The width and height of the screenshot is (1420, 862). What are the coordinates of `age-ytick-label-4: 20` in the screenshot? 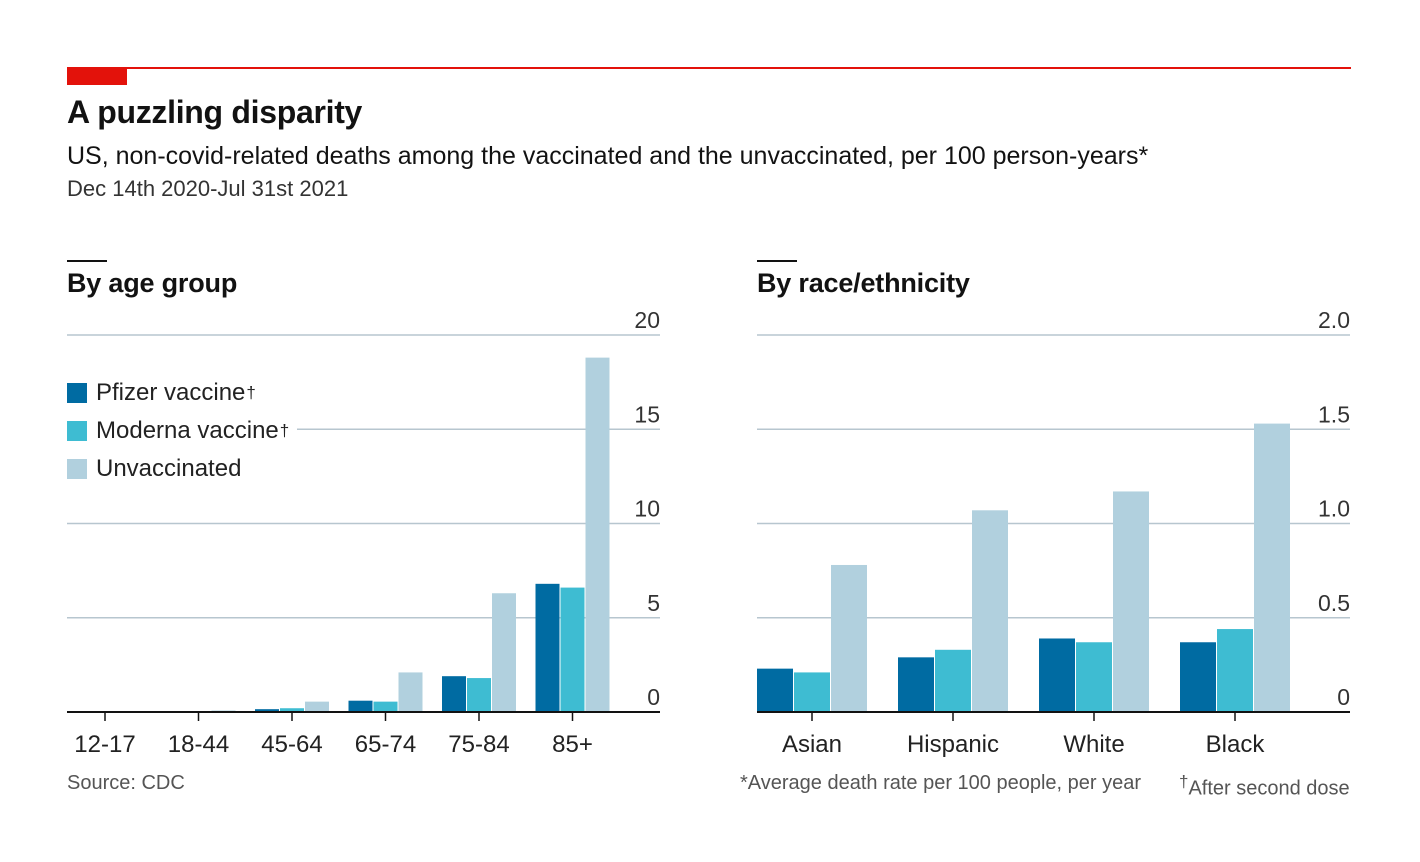 It's located at (647, 320).